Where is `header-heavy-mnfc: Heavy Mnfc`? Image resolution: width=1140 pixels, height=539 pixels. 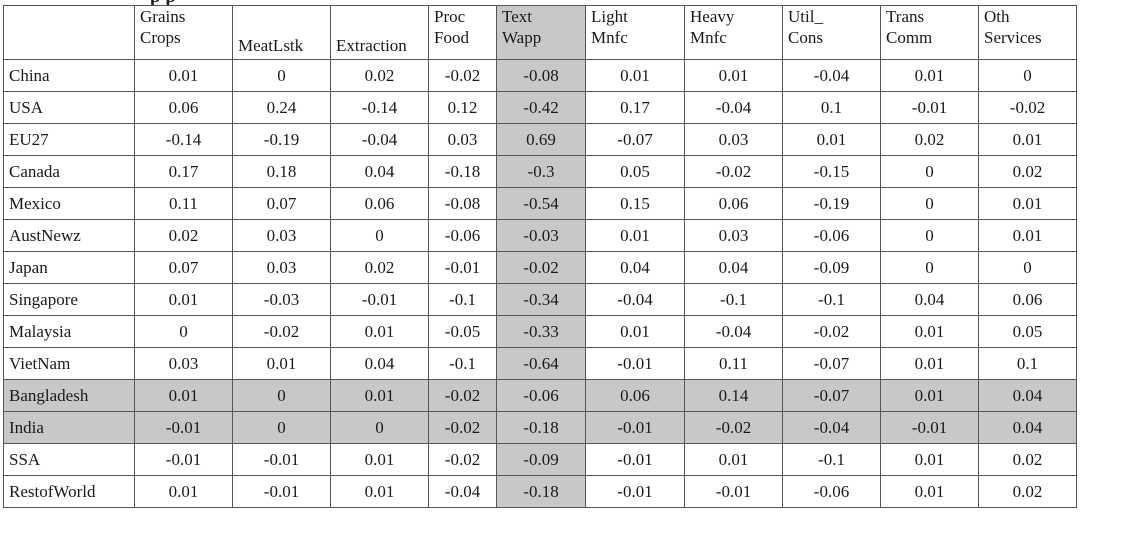
header-heavy-mnfc: Heavy Mnfc is located at coordinates (733, 32).